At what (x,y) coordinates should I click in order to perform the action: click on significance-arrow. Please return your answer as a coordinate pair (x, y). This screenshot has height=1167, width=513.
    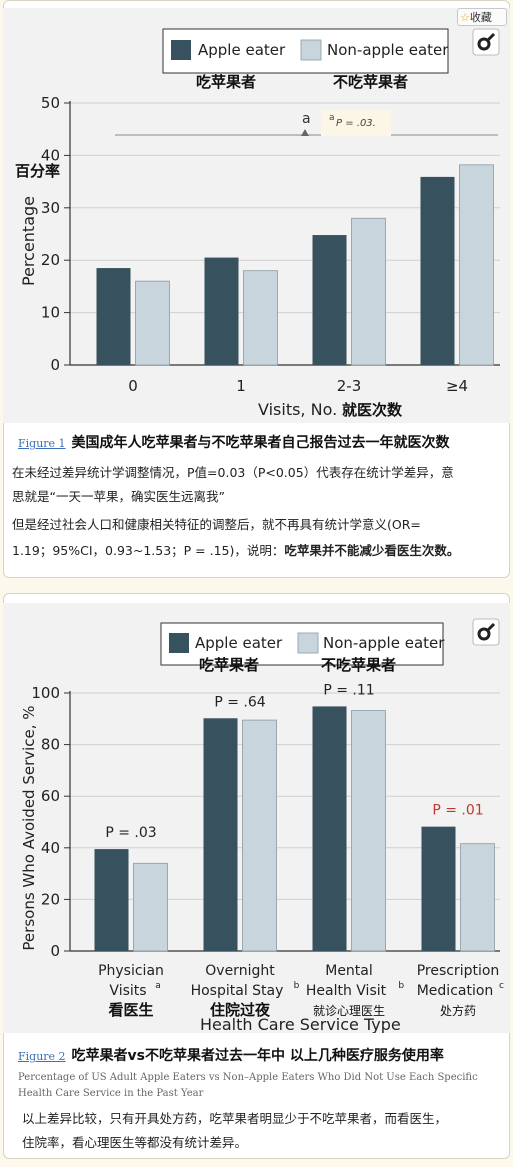
    Looking at the image, I should click on (305, 132).